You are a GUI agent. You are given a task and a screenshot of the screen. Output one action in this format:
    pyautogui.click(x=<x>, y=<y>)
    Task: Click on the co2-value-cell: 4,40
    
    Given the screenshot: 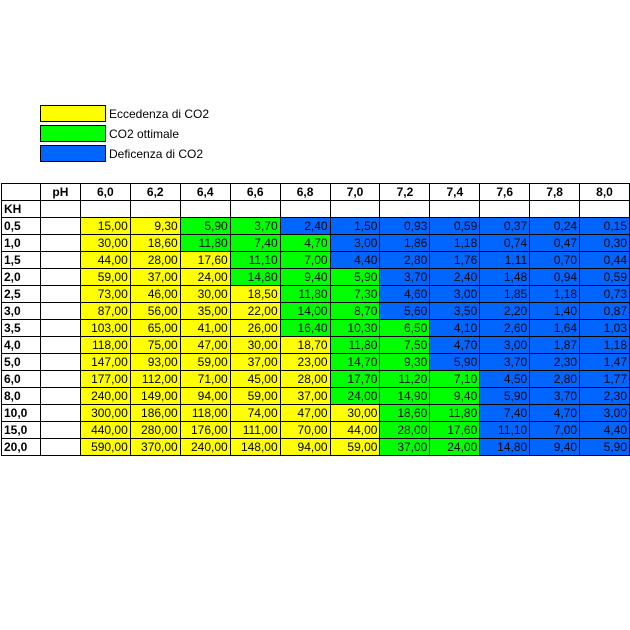 What is the action you would take?
    pyautogui.click(x=355, y=260)
    